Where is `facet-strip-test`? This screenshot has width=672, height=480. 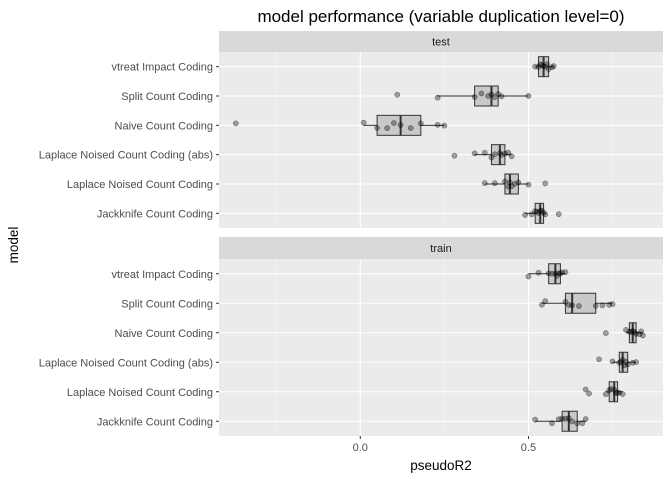 facet-strip-test is located at coordinates (441, 41).